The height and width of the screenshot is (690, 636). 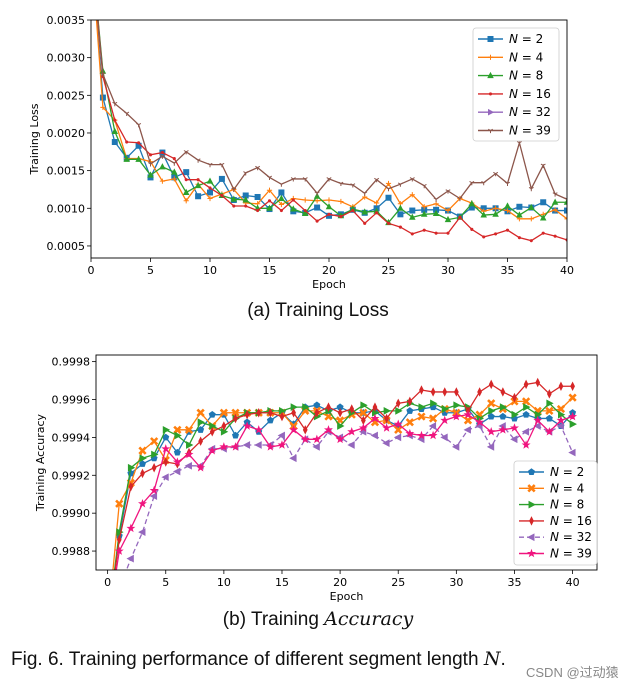 What do you see at coordinates (555, 513) in the screenshot?
I see `legend: N = 2 N = 4 N = 8 N = 16 N = 32 N = 39` at bounding box center [555, 513].